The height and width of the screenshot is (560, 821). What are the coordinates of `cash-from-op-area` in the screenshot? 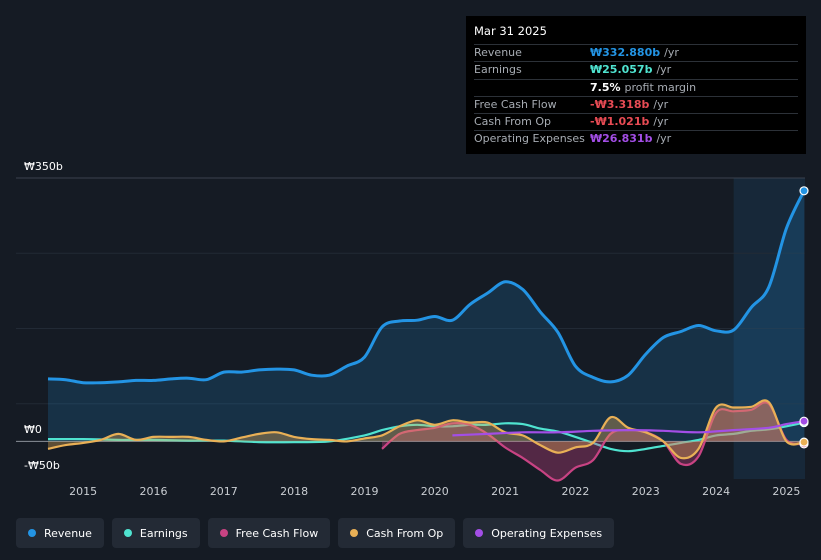 It's located at (426, 429).